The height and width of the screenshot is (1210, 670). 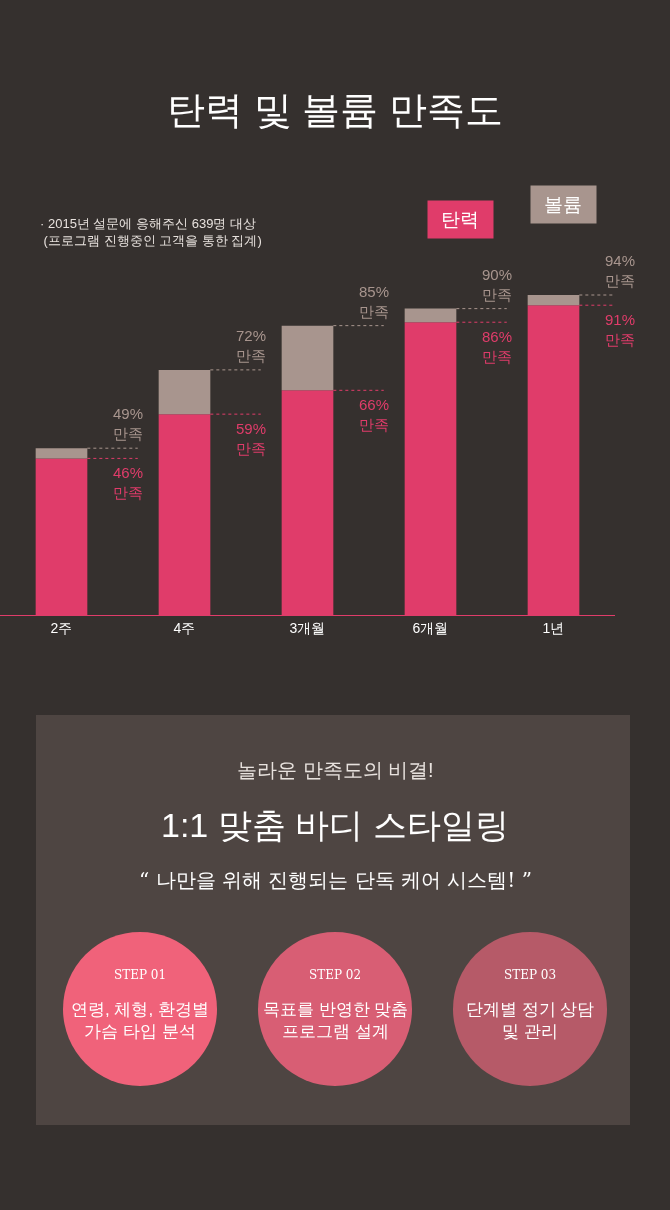 I want to click on text: “ 나만을 위해 진행되는 단독 케어 시스템! ”, so click(x=335, y=880).